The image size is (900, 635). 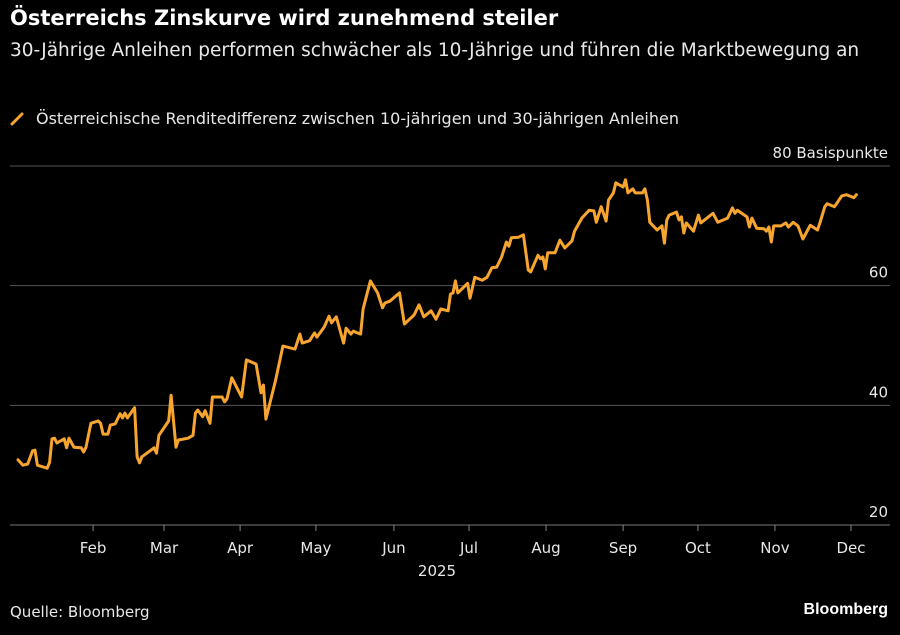 What do you see at coordinates (80, 612) in the screenshot?
I see `source-note: Quelle: Bloomberg` at bounding box center [80, 612].